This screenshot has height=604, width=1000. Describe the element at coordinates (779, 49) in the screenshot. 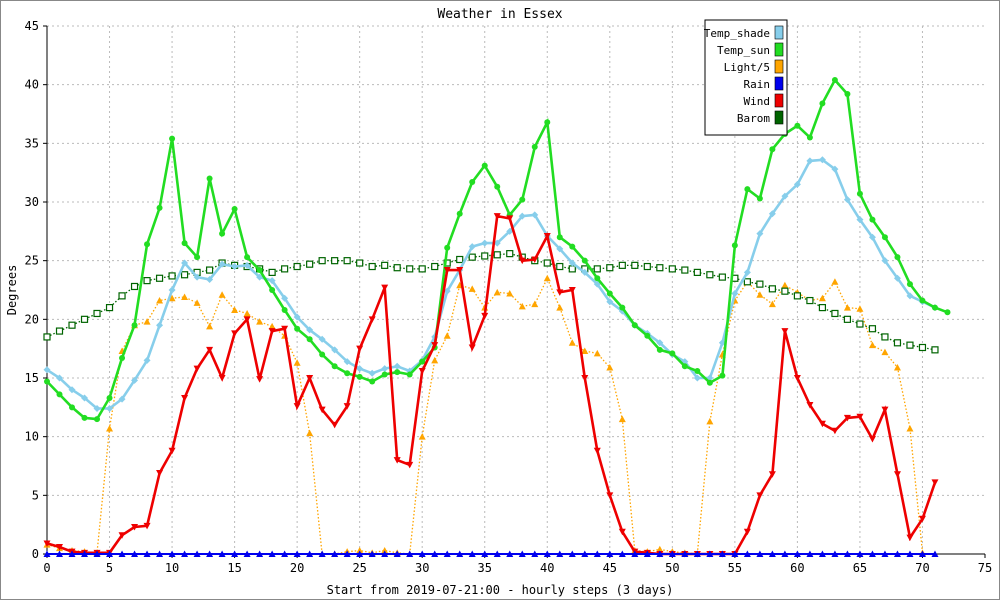

I see `legend-swatch-temp-sun` at that location.